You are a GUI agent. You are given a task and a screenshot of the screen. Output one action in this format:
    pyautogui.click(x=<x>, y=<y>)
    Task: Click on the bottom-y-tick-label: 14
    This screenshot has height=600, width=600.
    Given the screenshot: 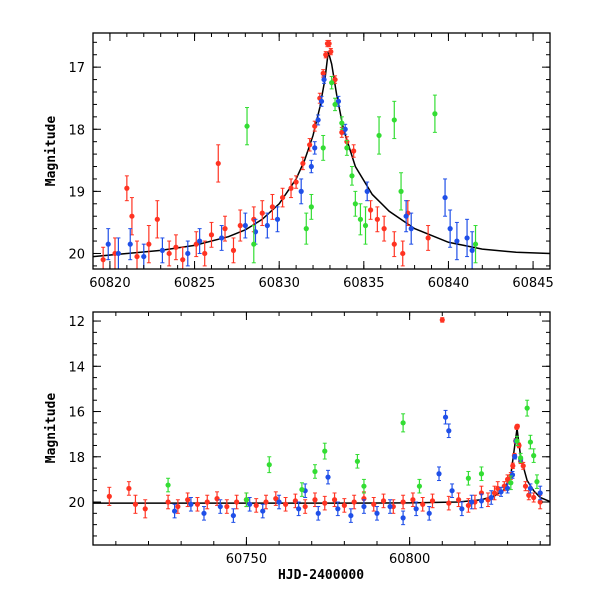 What is the action you would take?
    pyautogui.click(x=76, y=367)
    